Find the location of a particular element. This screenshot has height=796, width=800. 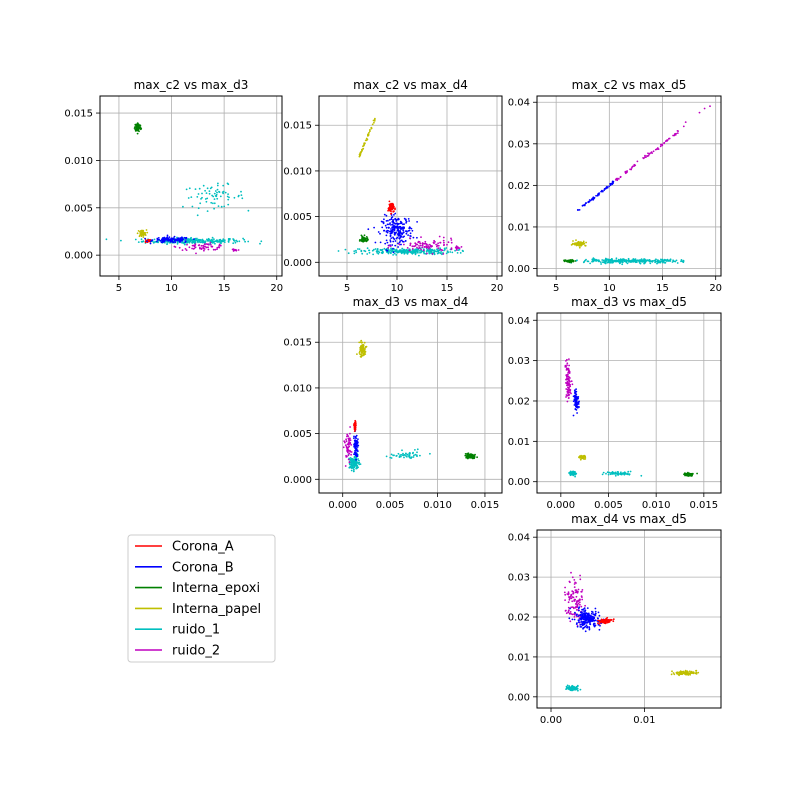

y-tick-label: 0.005 is located at coordinates (297, 434).